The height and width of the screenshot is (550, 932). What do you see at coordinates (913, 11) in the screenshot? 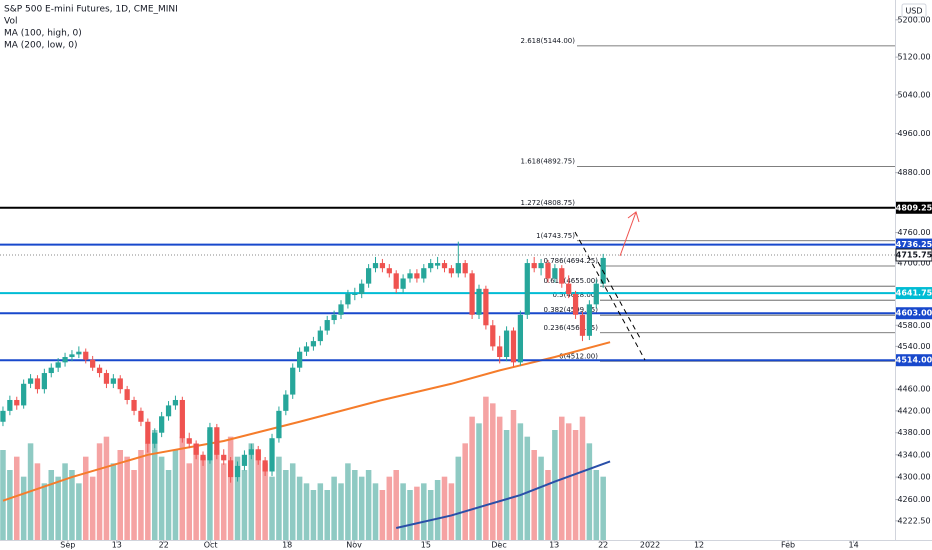
I see `currency: USD` at bounding box center [913, 11].